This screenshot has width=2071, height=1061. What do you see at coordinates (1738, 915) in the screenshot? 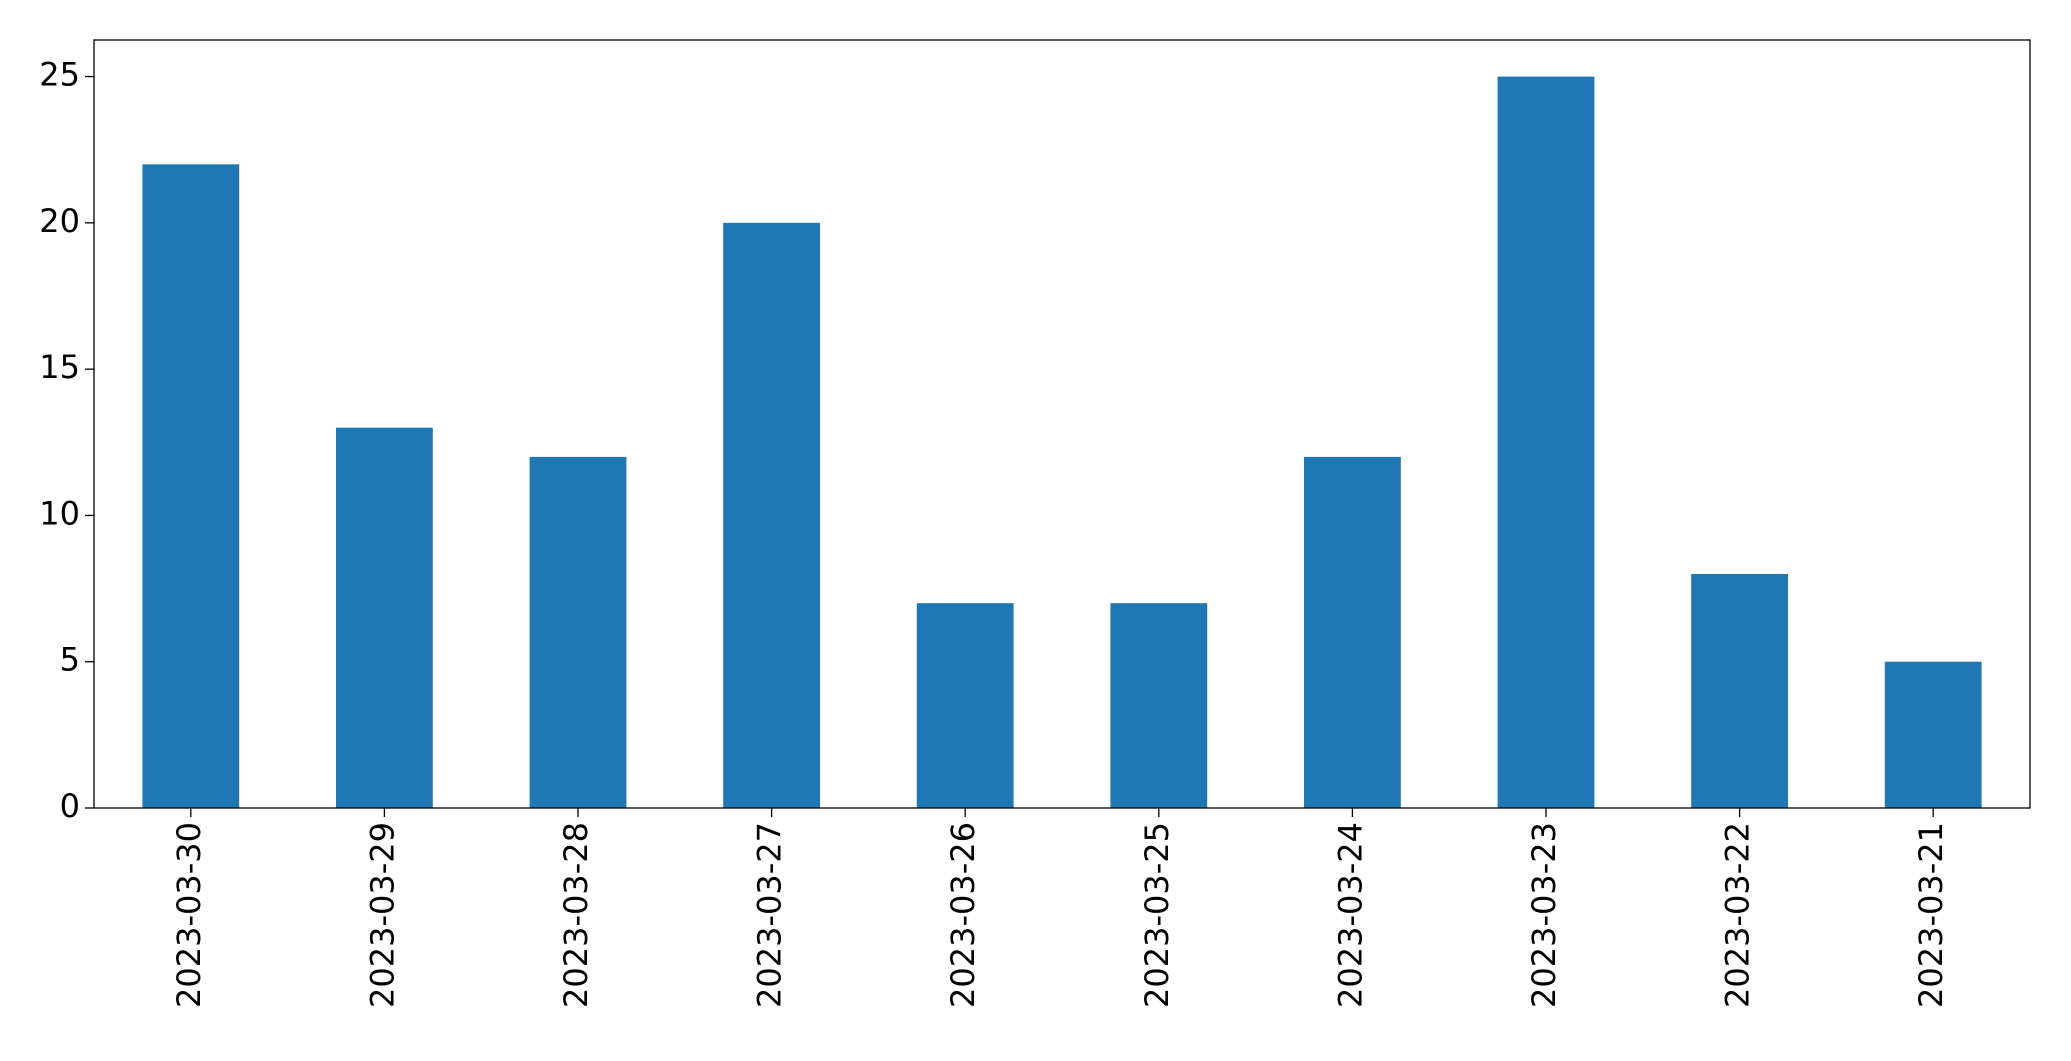
I see `x-tick-label: 2023-03-22` at bounding box center [1738, 915].